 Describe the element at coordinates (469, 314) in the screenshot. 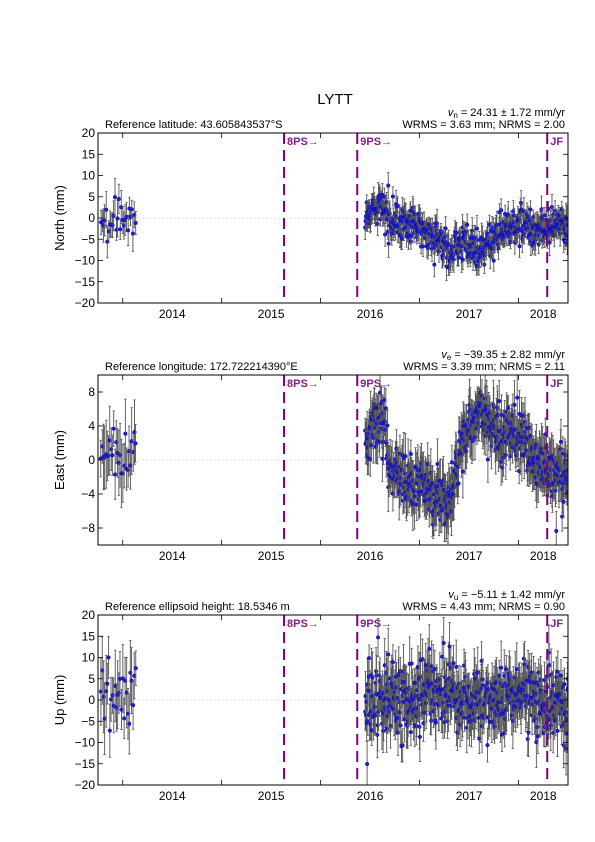

I see `x-tick-label: 2017` at that location.